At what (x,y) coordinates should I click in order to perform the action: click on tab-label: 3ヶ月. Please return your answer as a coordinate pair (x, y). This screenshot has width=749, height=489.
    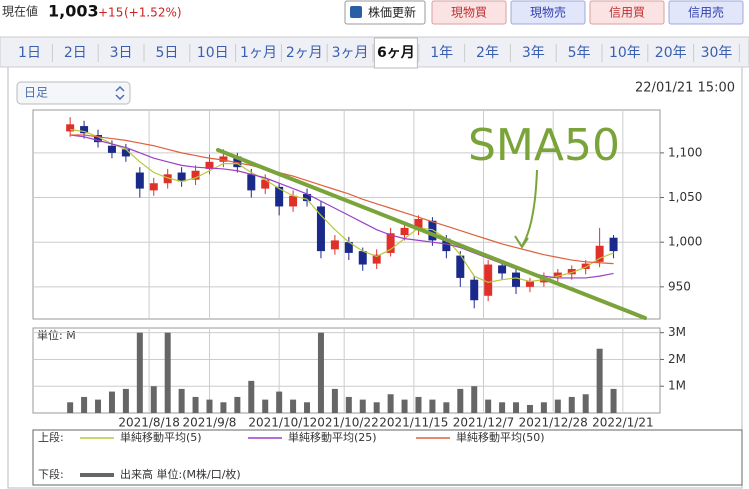
    Looking at the image, I should click on (350, 53).